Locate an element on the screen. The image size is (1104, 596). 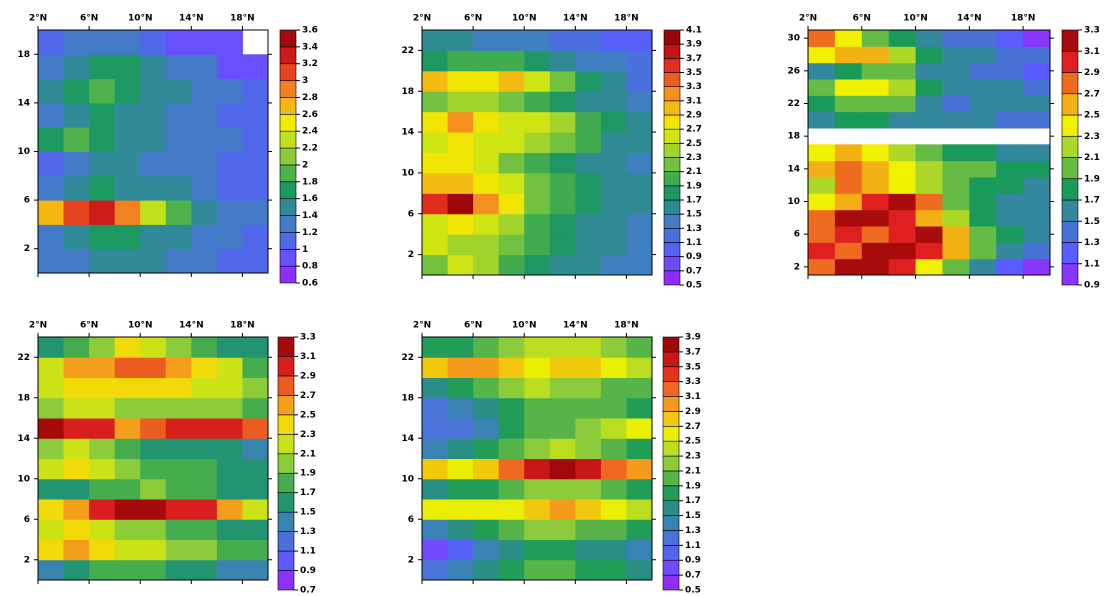
colorbar-label: 2.8 is located at coordinates (310, 98).